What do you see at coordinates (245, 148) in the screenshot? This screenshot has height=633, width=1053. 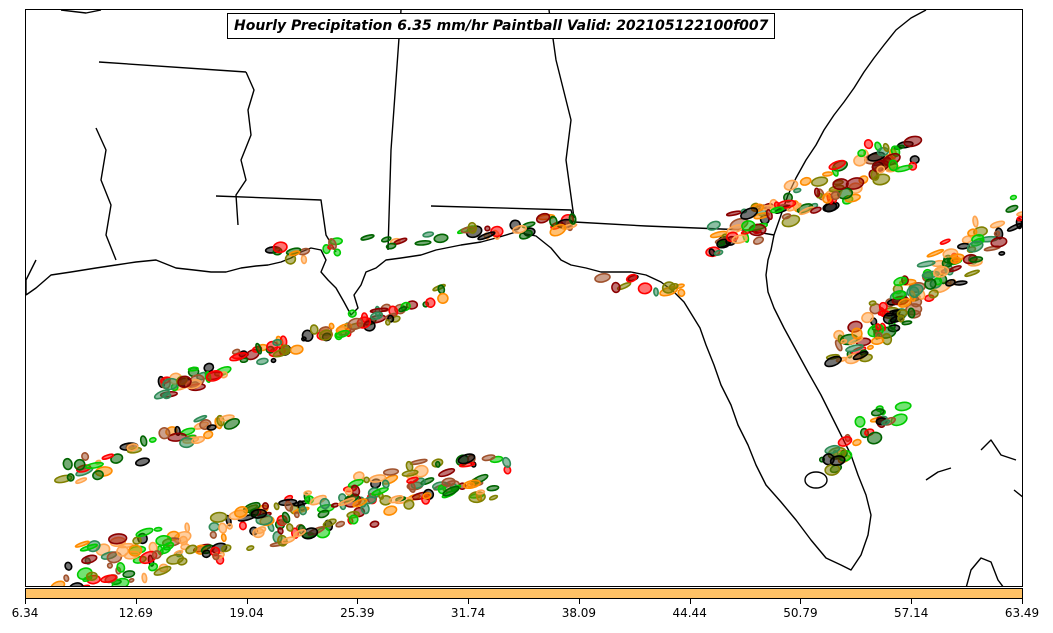 I see `border-ms-river` at bounding box center [245, 148].